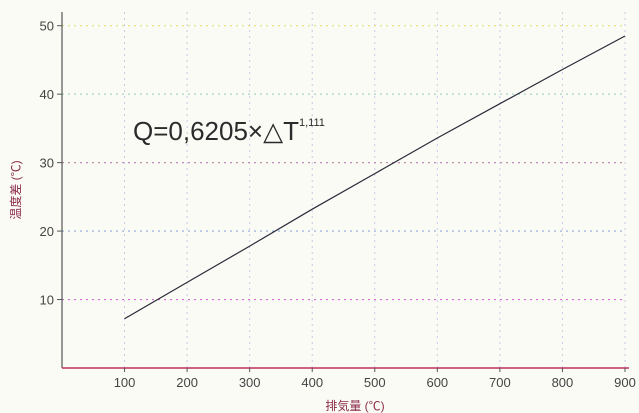 This screenshot has height=413, width=639. What do you see at coordinates (312, 123) in the screenshot?
I see `formula-exponent: 1,111` at bounding box center [312, 123].